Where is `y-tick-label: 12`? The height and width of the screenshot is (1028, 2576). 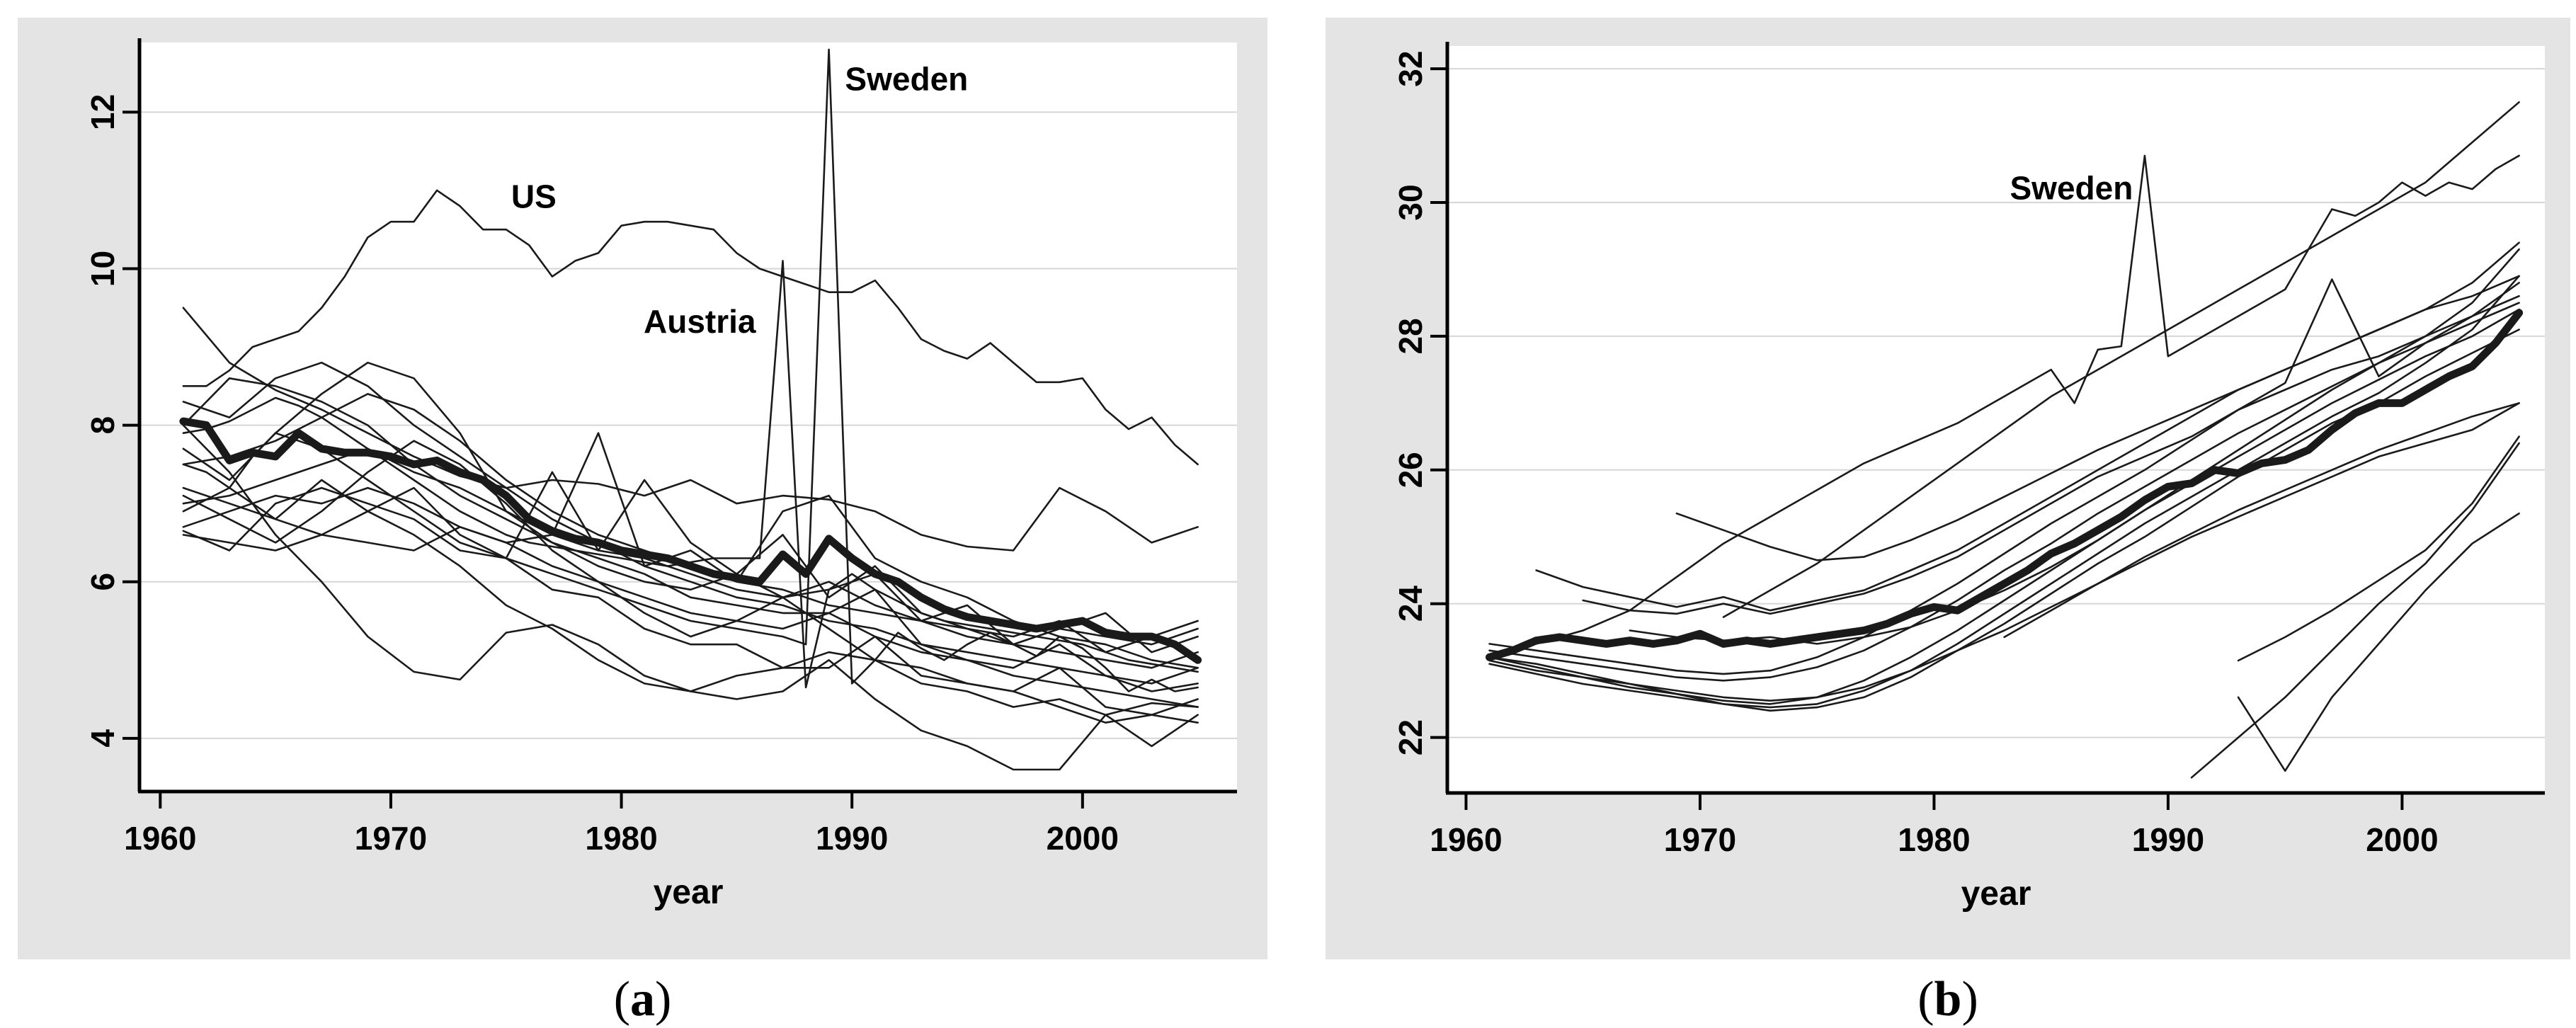 y-tick-label: 12 is located at coordinates (102, 112).